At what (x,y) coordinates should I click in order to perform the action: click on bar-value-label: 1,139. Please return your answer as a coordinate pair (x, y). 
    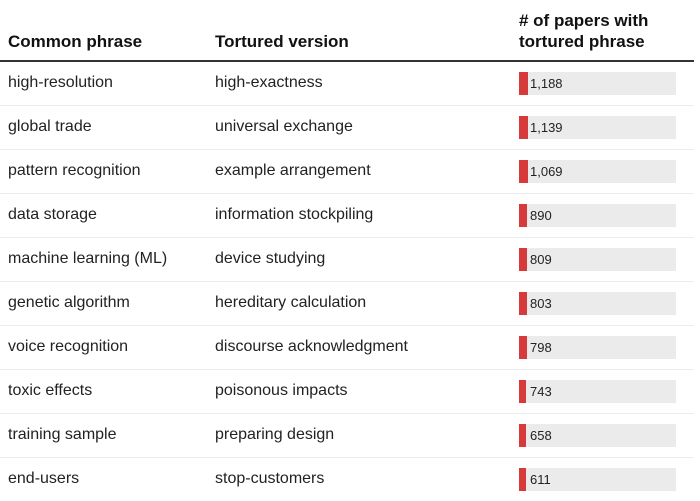
    Looking at the image, I should click on (546, 127).